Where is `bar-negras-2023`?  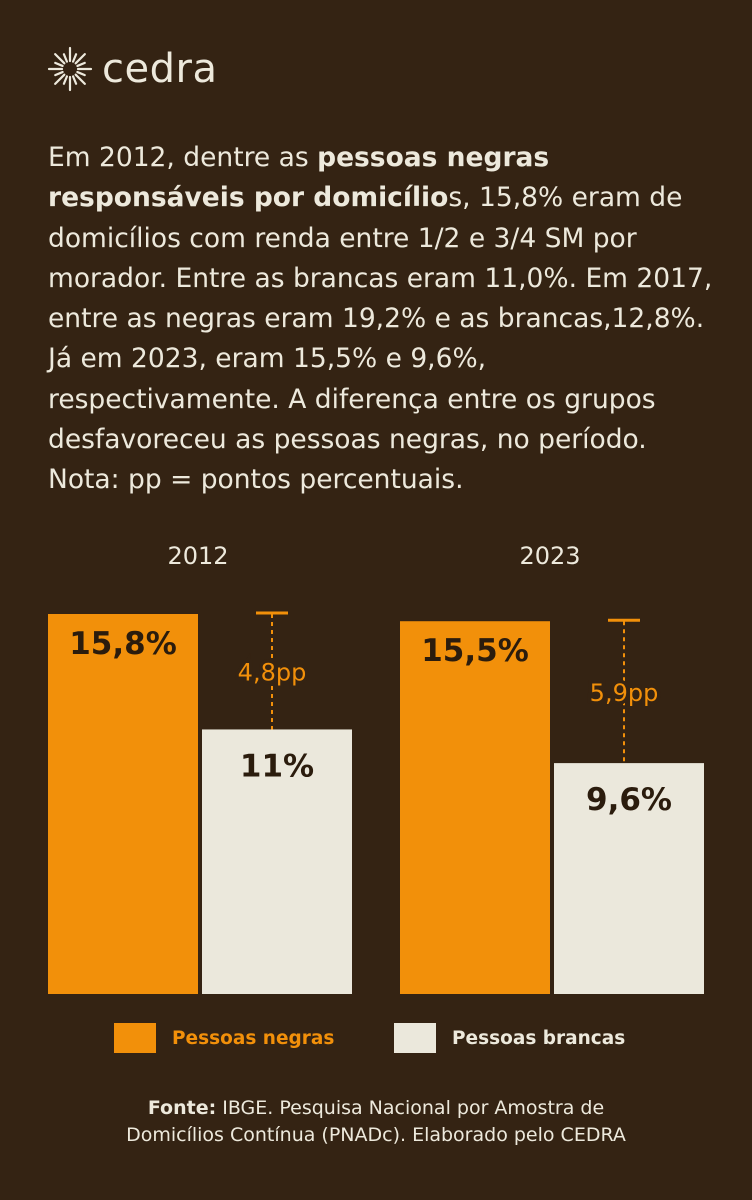 bar-negras-2023 is located at coordinates (475, 807).